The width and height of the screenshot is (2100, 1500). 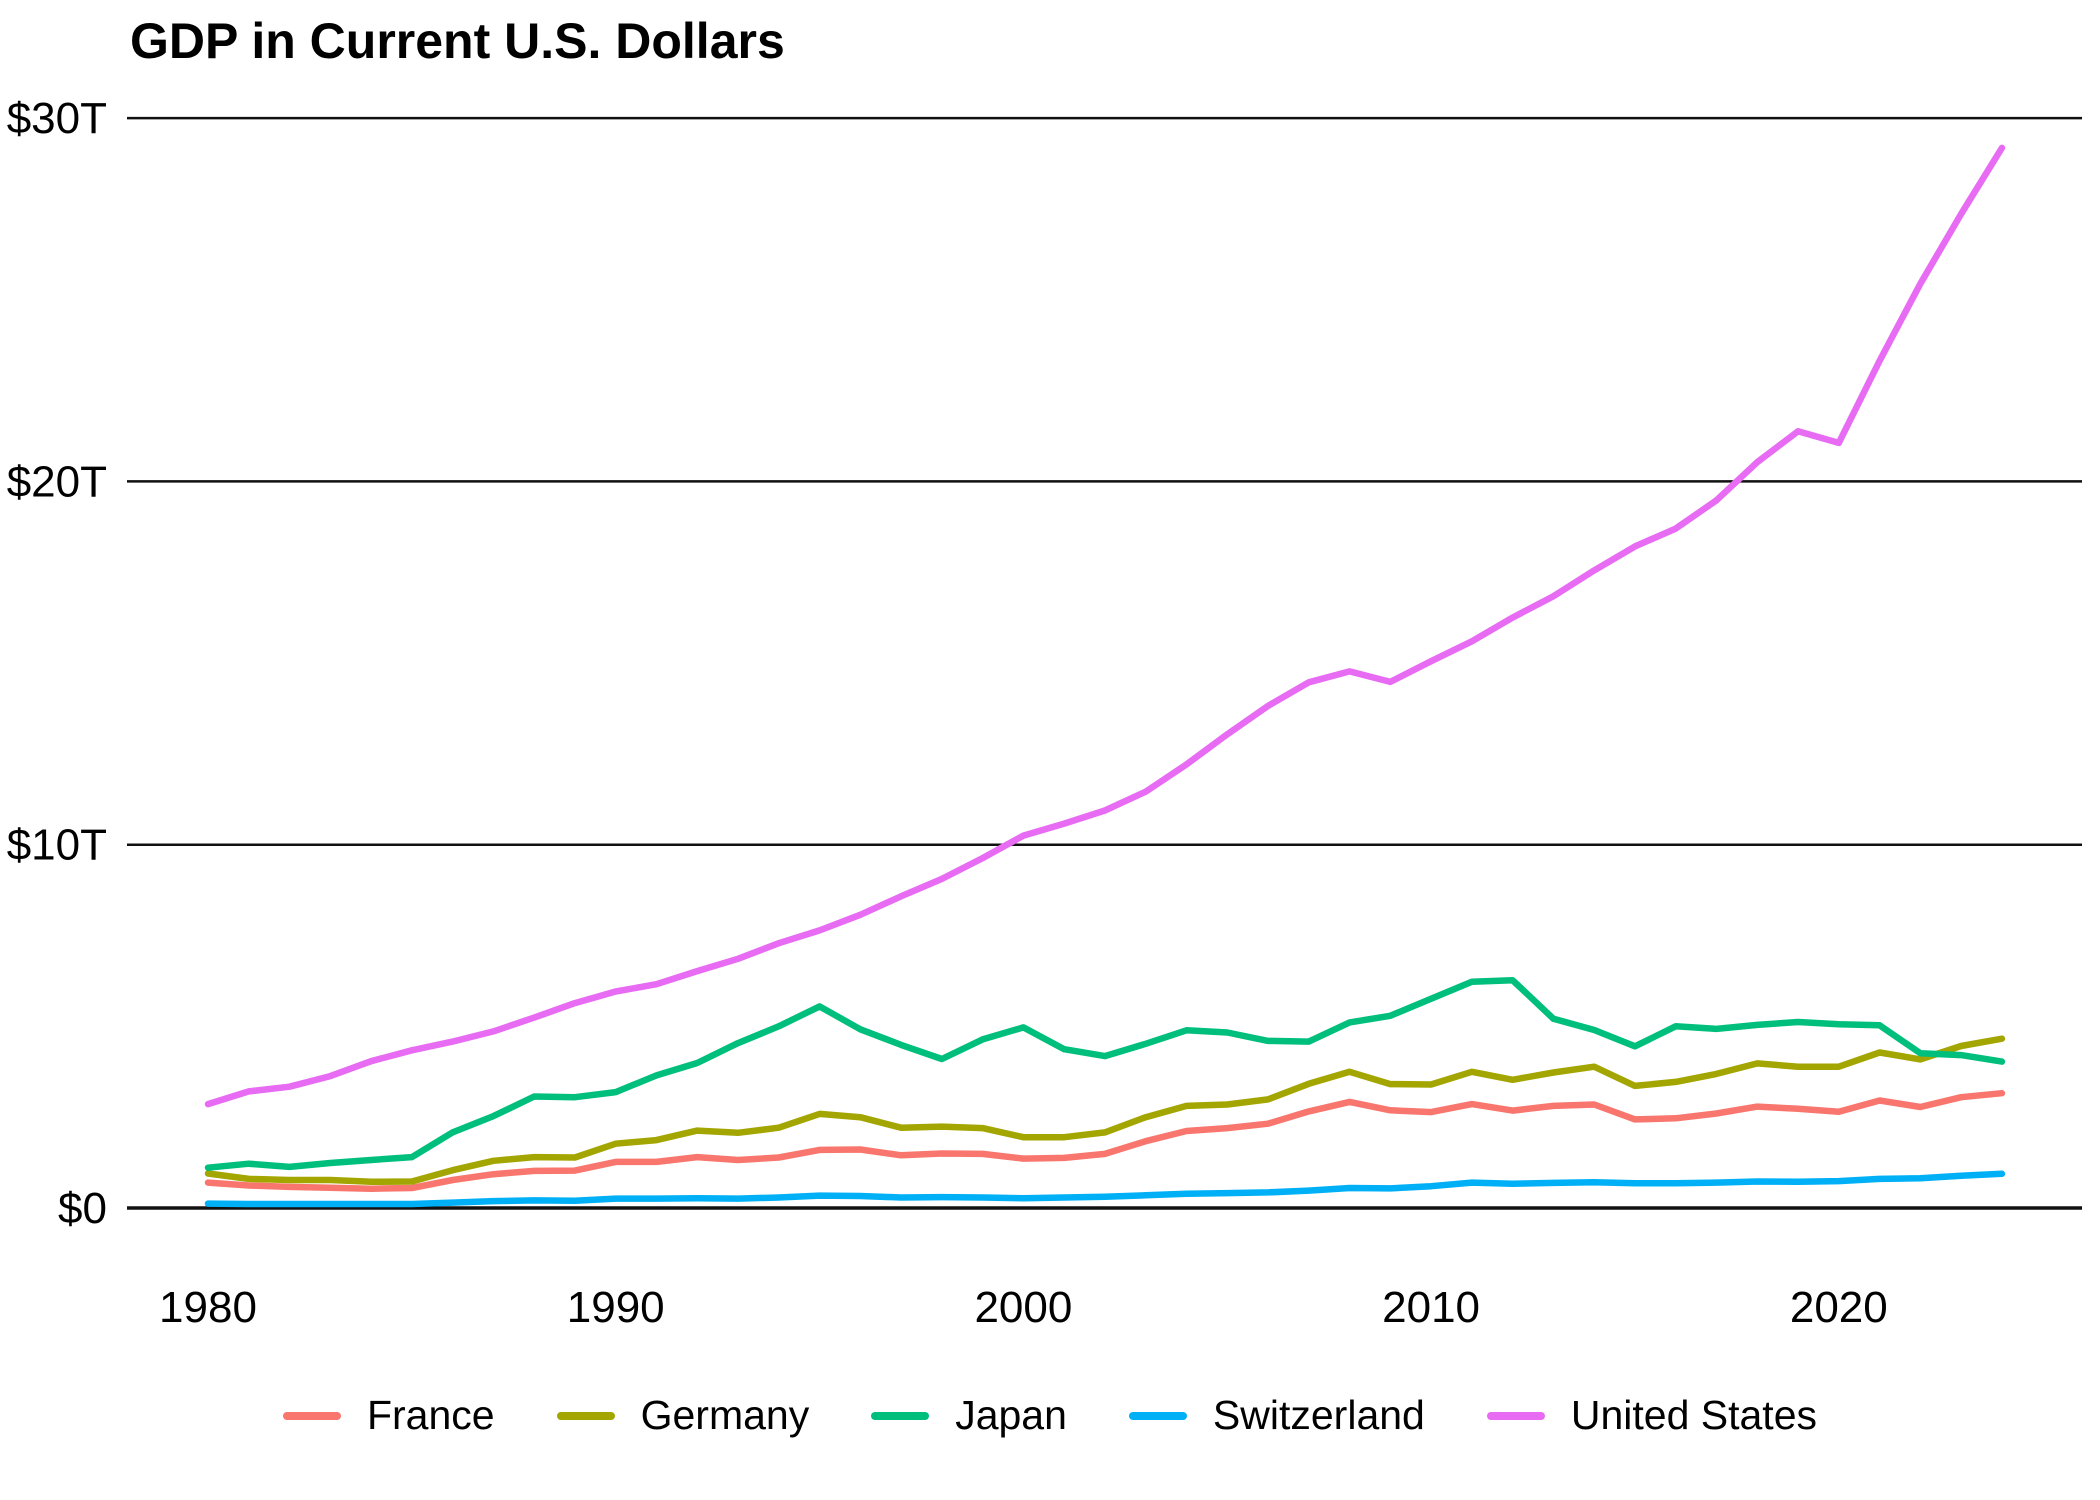 I want to click on legend-item-united-states: United States, so click(x=1651, y=1415).